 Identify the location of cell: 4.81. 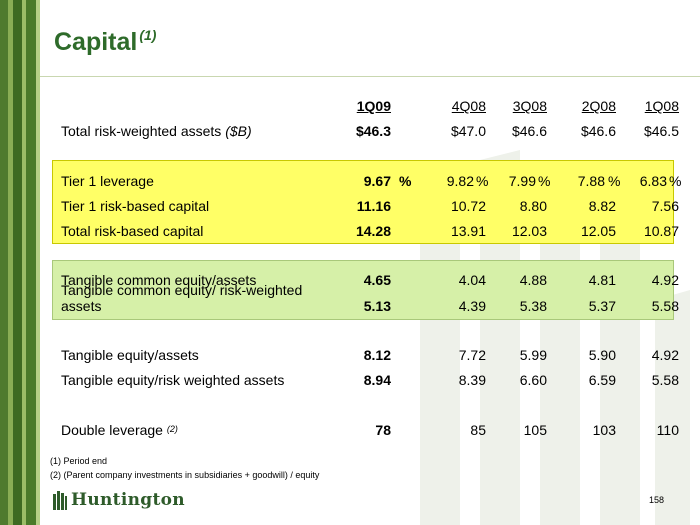
(602, 280).